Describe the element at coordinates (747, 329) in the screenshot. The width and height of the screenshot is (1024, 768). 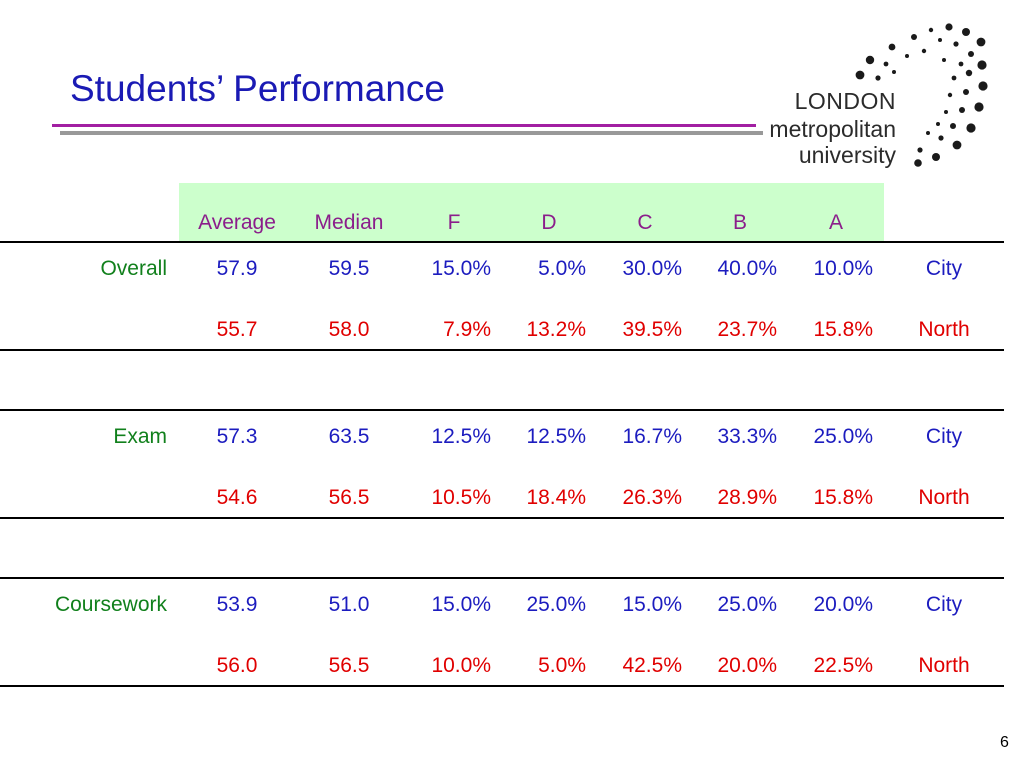
I see `table-cell: 23.7%` at that location.